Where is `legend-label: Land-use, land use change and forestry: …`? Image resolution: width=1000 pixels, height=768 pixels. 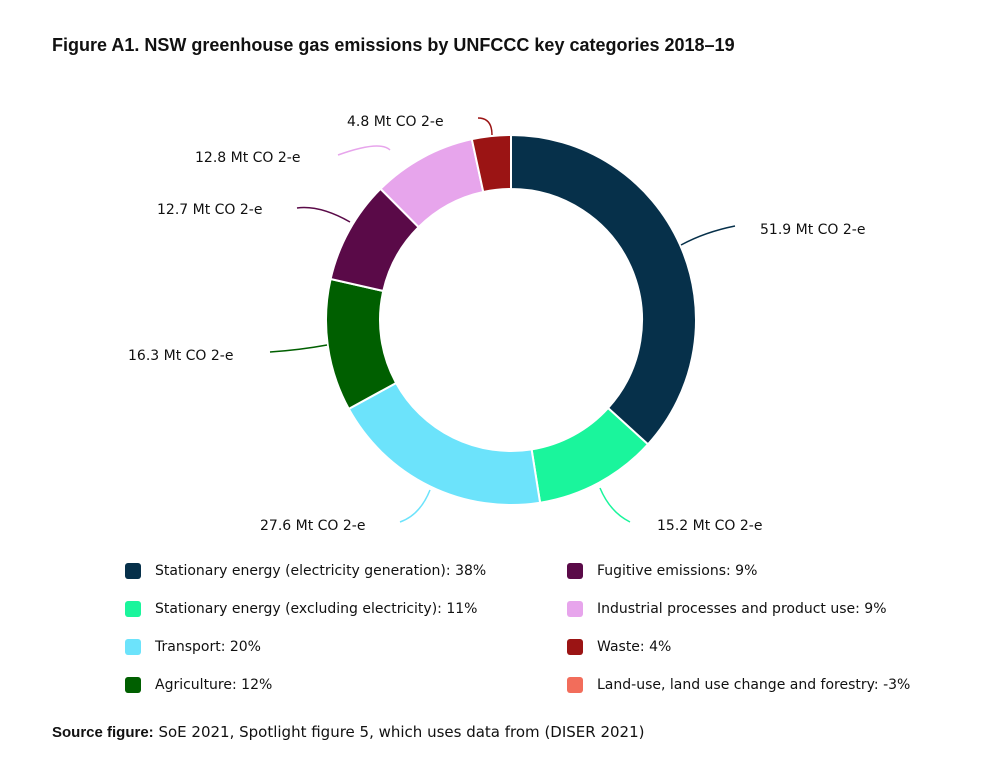
legend-label: Land-use, land use change and forestry: … is located at coordinates (754, 685).